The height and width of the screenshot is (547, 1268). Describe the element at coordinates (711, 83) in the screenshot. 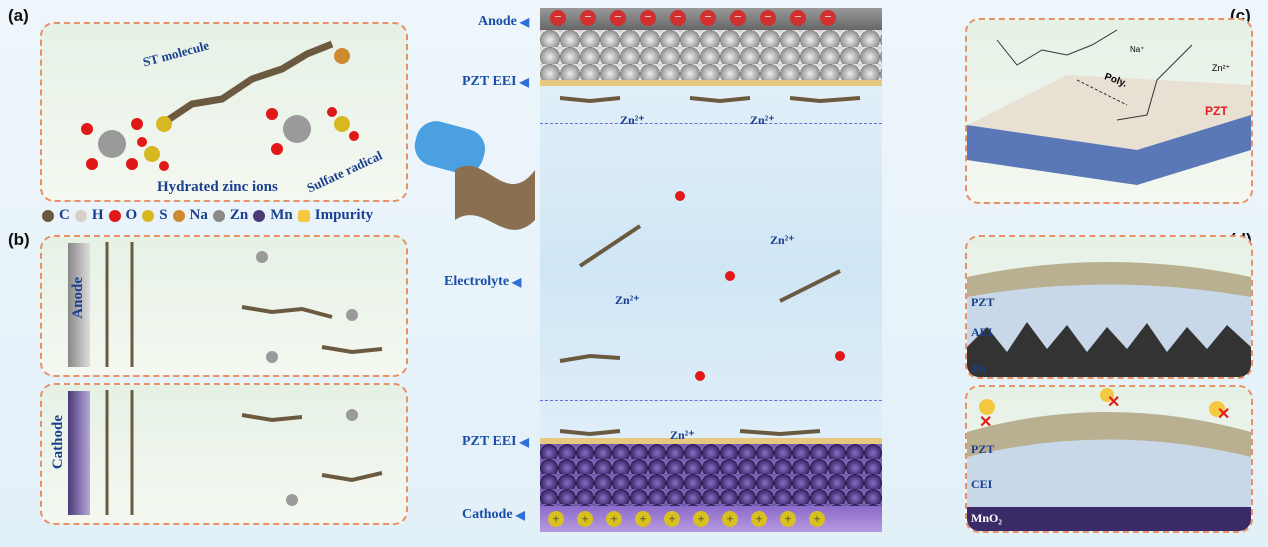

I see `pzt-eei-layer-top` at that location.